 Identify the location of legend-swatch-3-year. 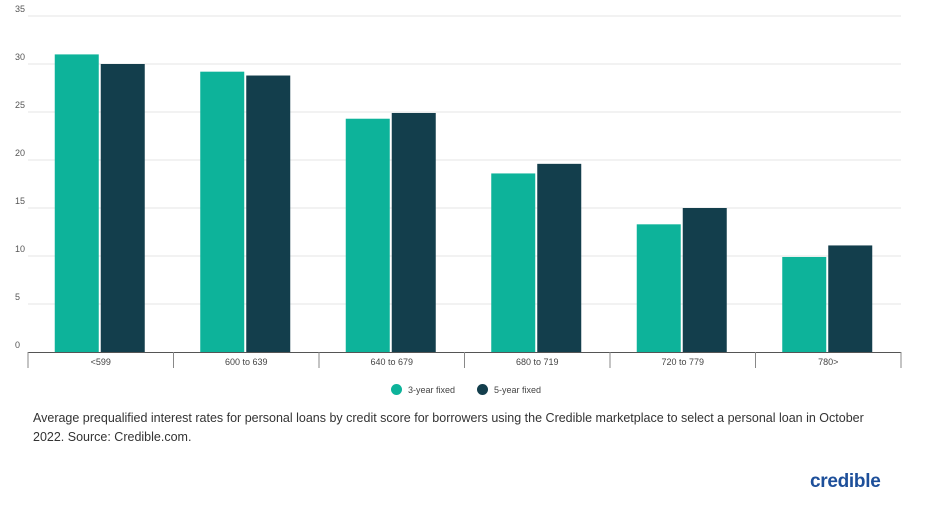
(396, 389).